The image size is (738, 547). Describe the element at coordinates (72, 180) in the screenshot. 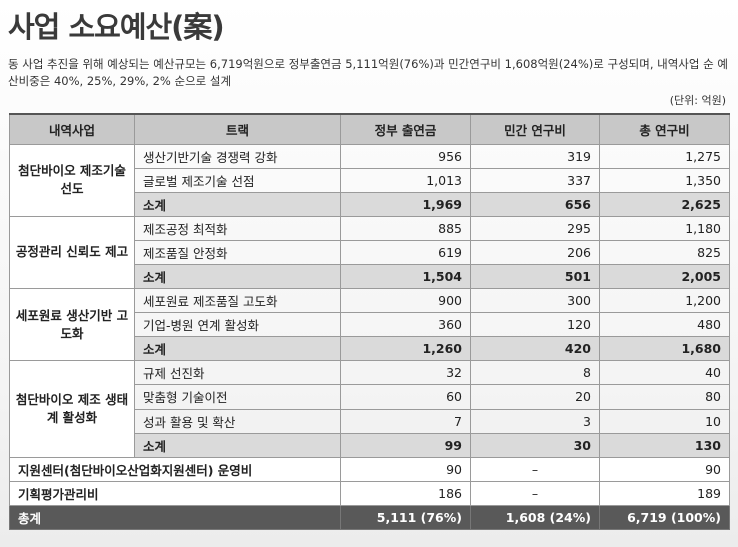

I see `group-name: 첨단바이오 제조기술 선도` at that location.